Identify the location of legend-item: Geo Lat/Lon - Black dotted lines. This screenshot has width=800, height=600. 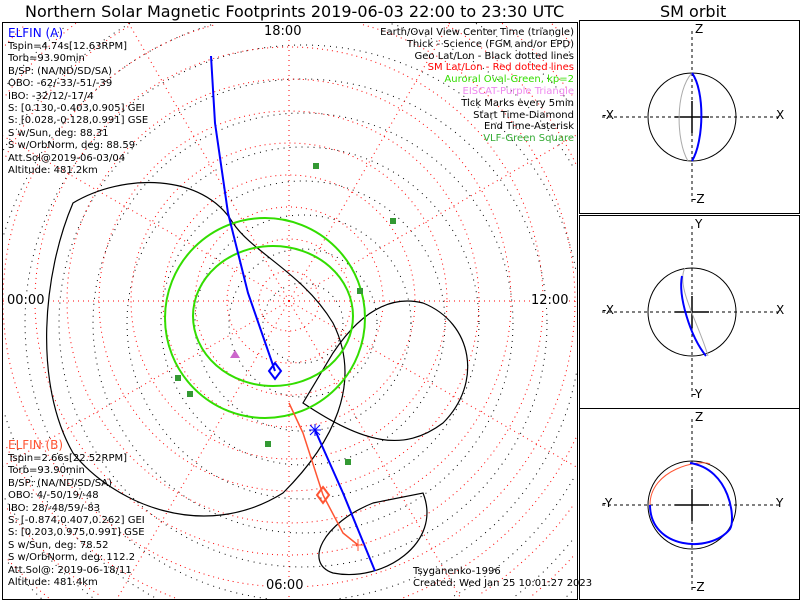
(494, 56).